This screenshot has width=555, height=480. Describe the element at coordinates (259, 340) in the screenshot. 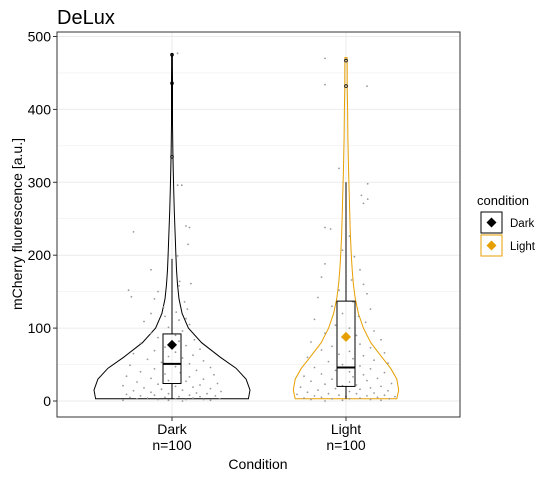

I see `mean-markers` at that location.